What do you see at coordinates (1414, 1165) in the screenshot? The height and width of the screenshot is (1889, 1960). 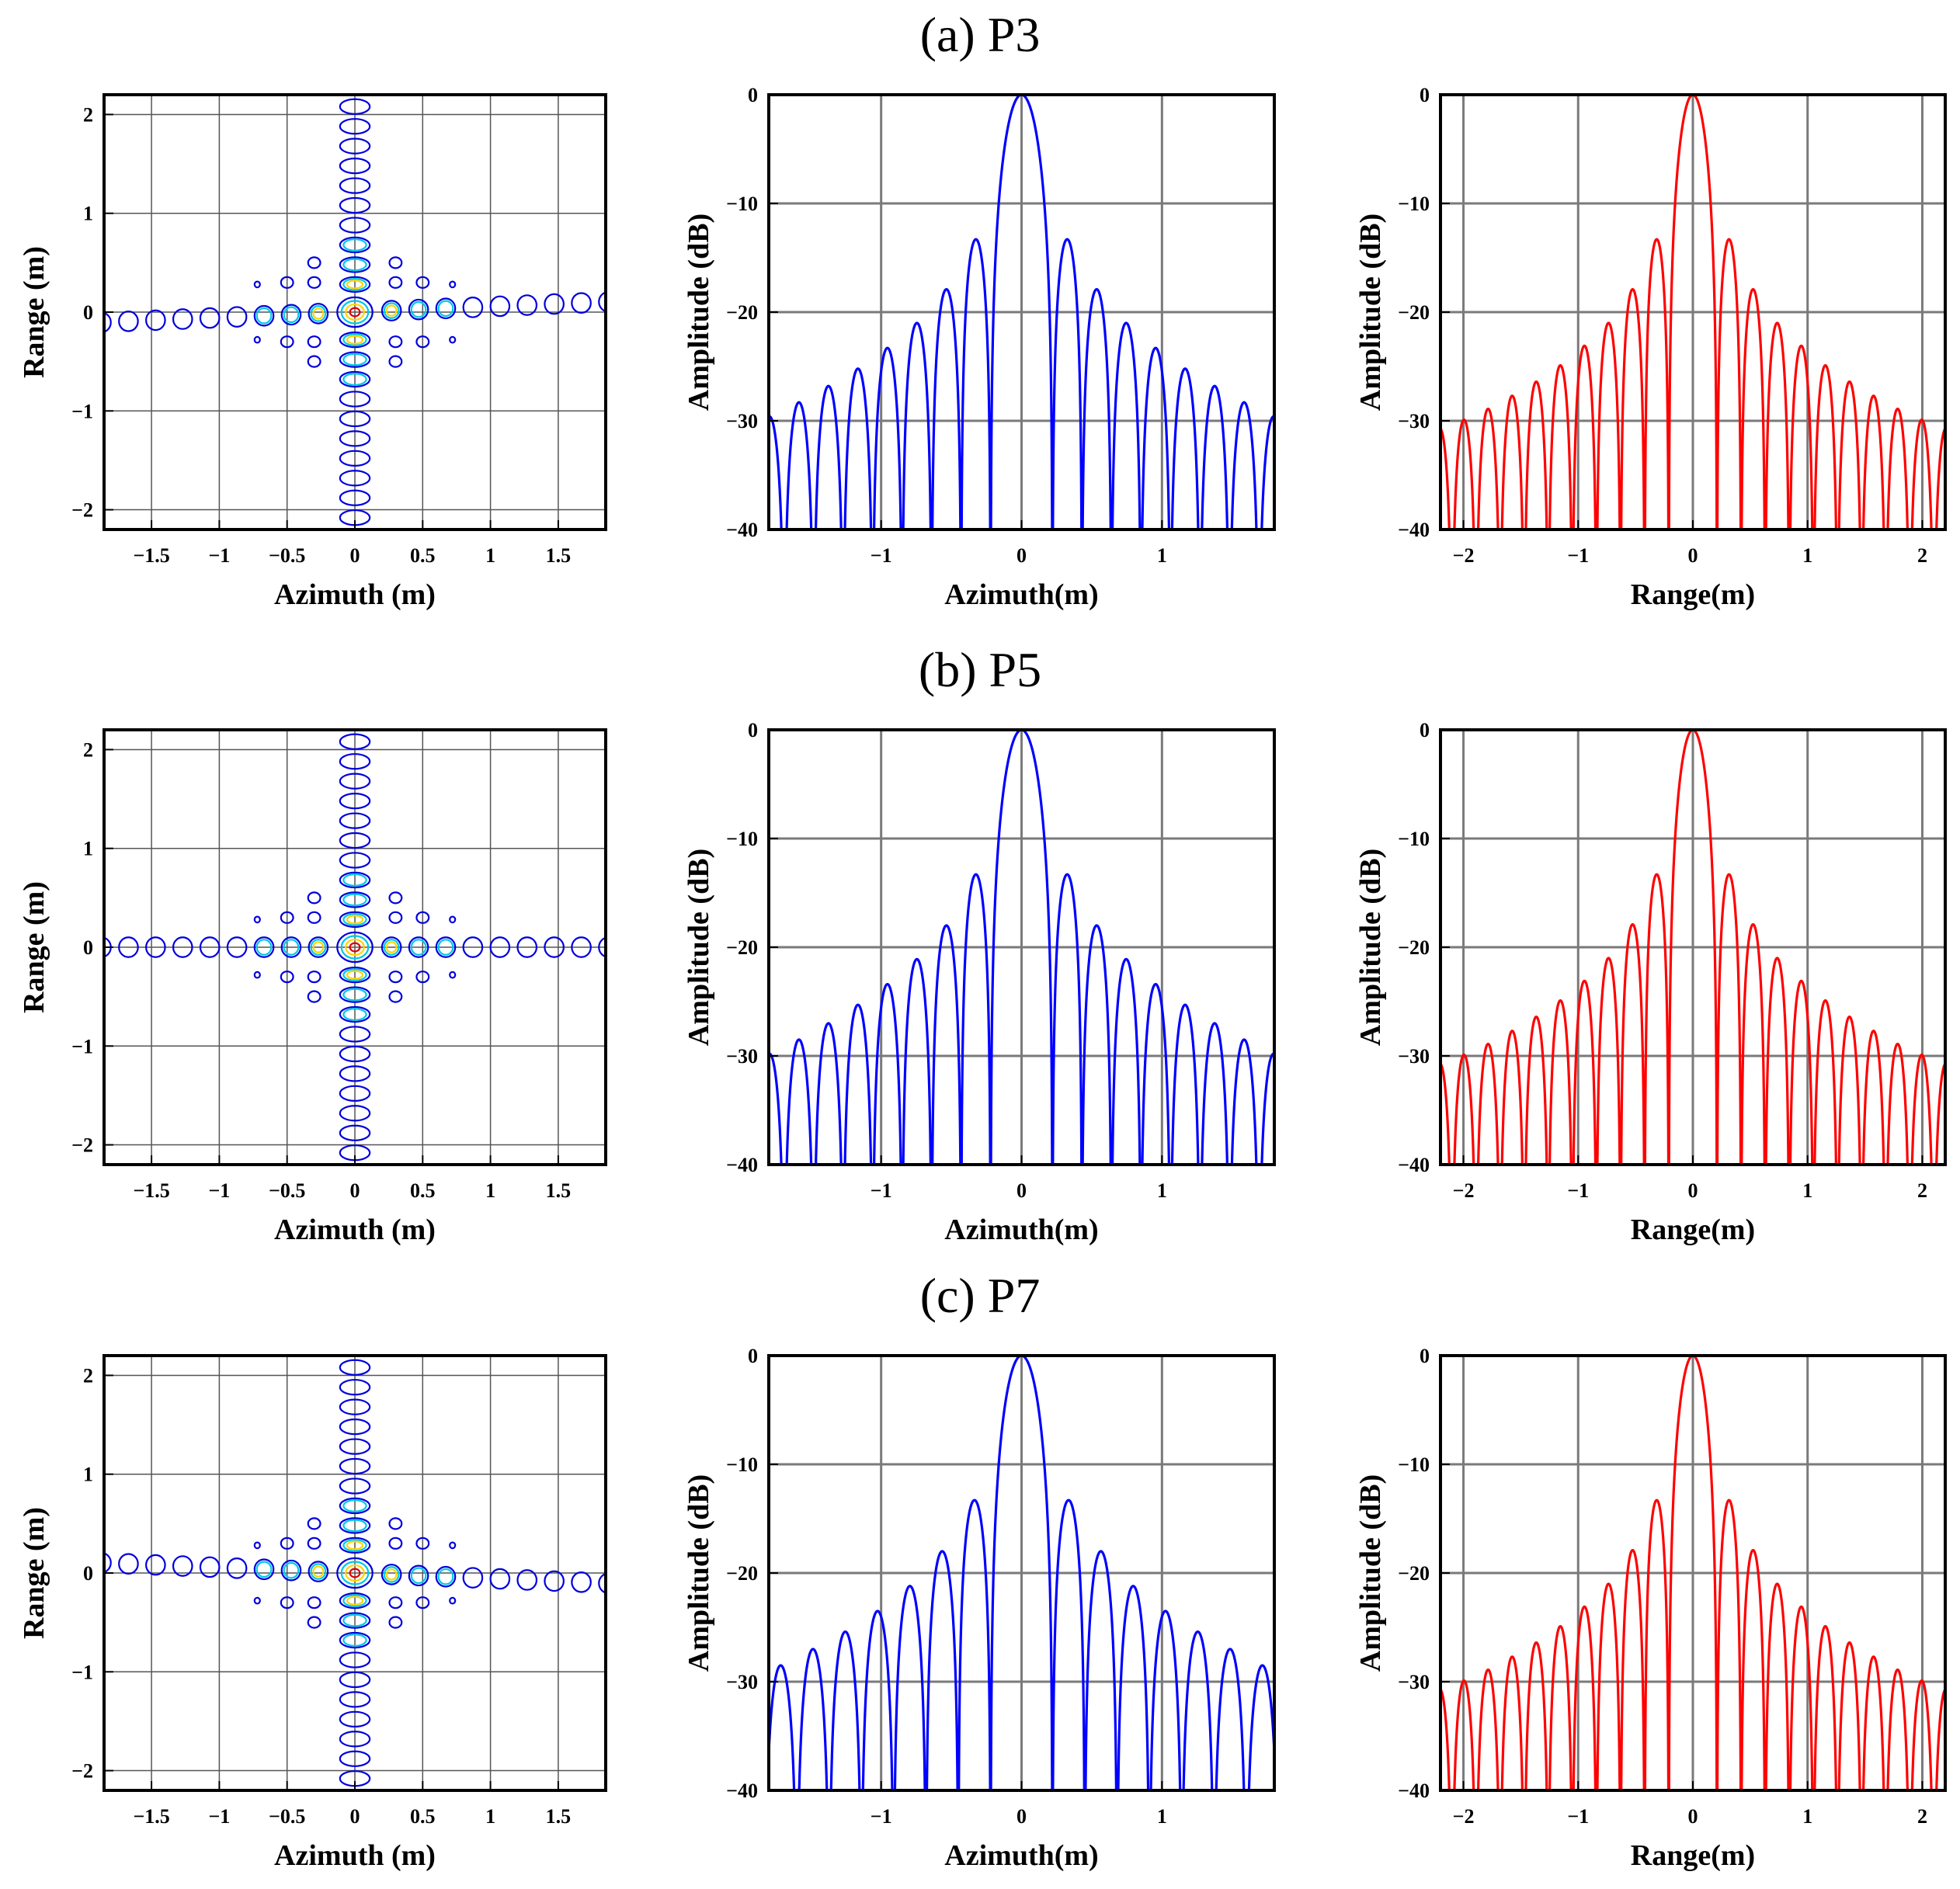 I see `y-tick-label: −40` at bounding box center [1414, 1165].